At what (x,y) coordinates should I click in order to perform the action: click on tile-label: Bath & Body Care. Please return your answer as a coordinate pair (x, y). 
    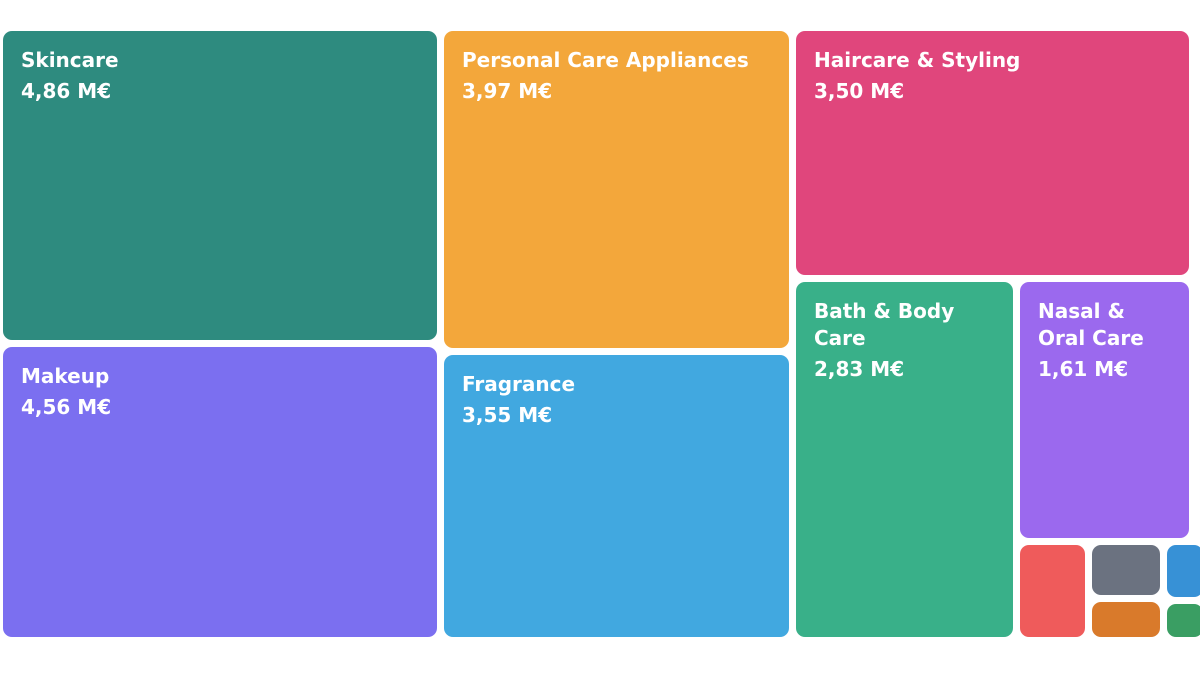
    Looking at the image, I should click on (884, 324).